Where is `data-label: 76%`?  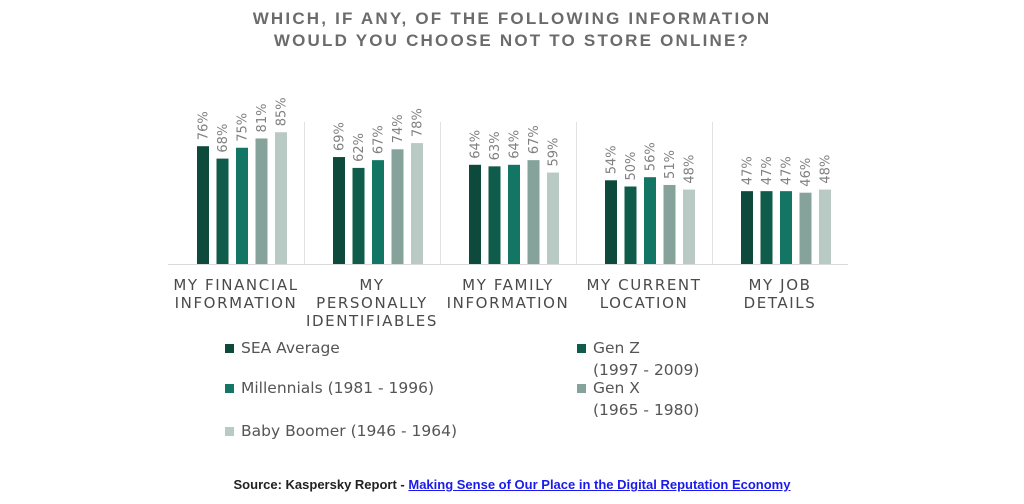 data-label: 76% is located at coordinates (204, 125).